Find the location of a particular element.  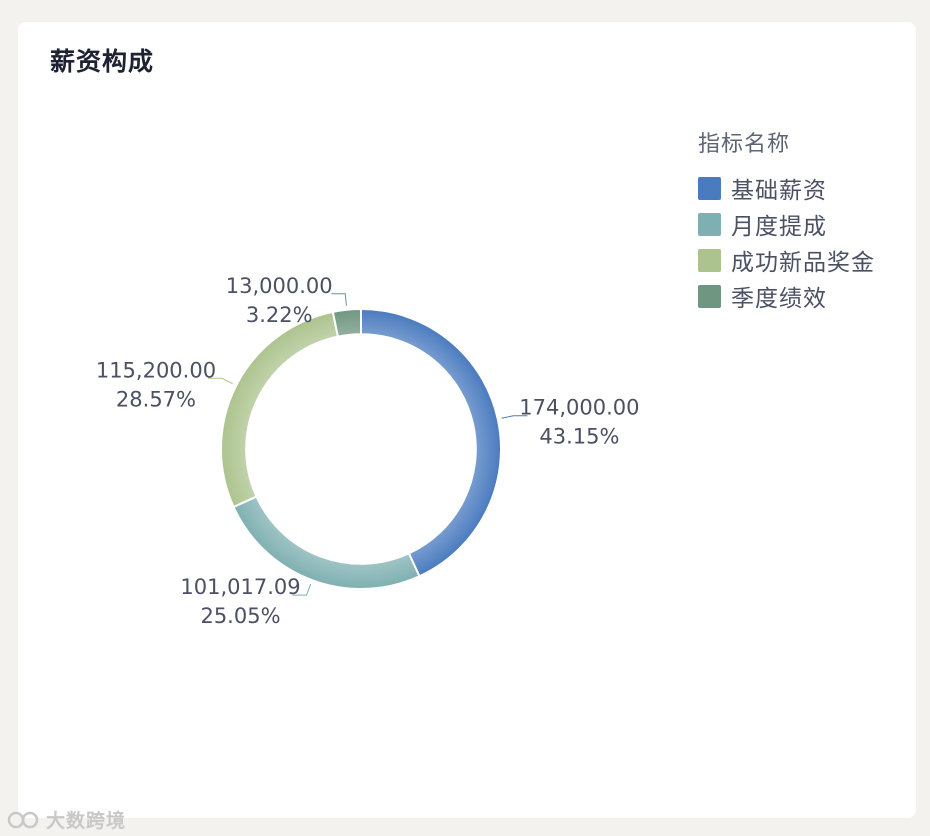

slice-quarterly-performance is located at coordinates (346, 322).